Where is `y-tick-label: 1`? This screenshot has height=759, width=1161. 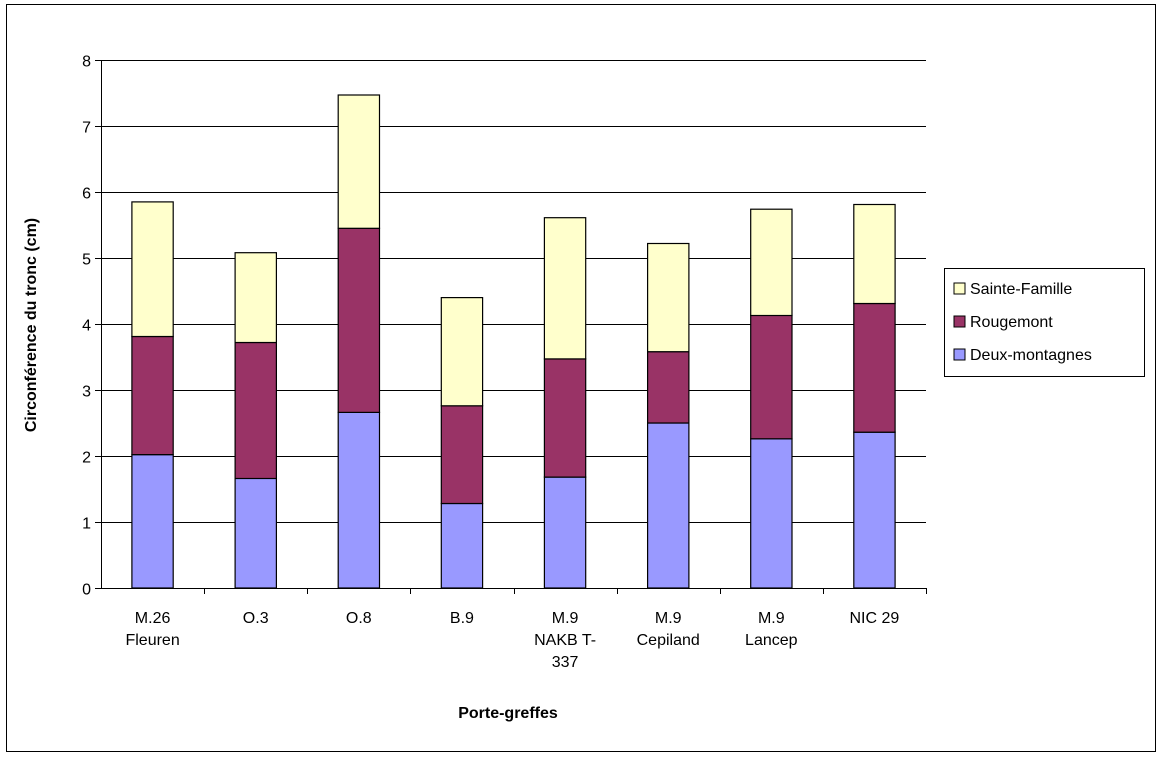 y-tick-label: 1 is located at coordinates (86, 524).